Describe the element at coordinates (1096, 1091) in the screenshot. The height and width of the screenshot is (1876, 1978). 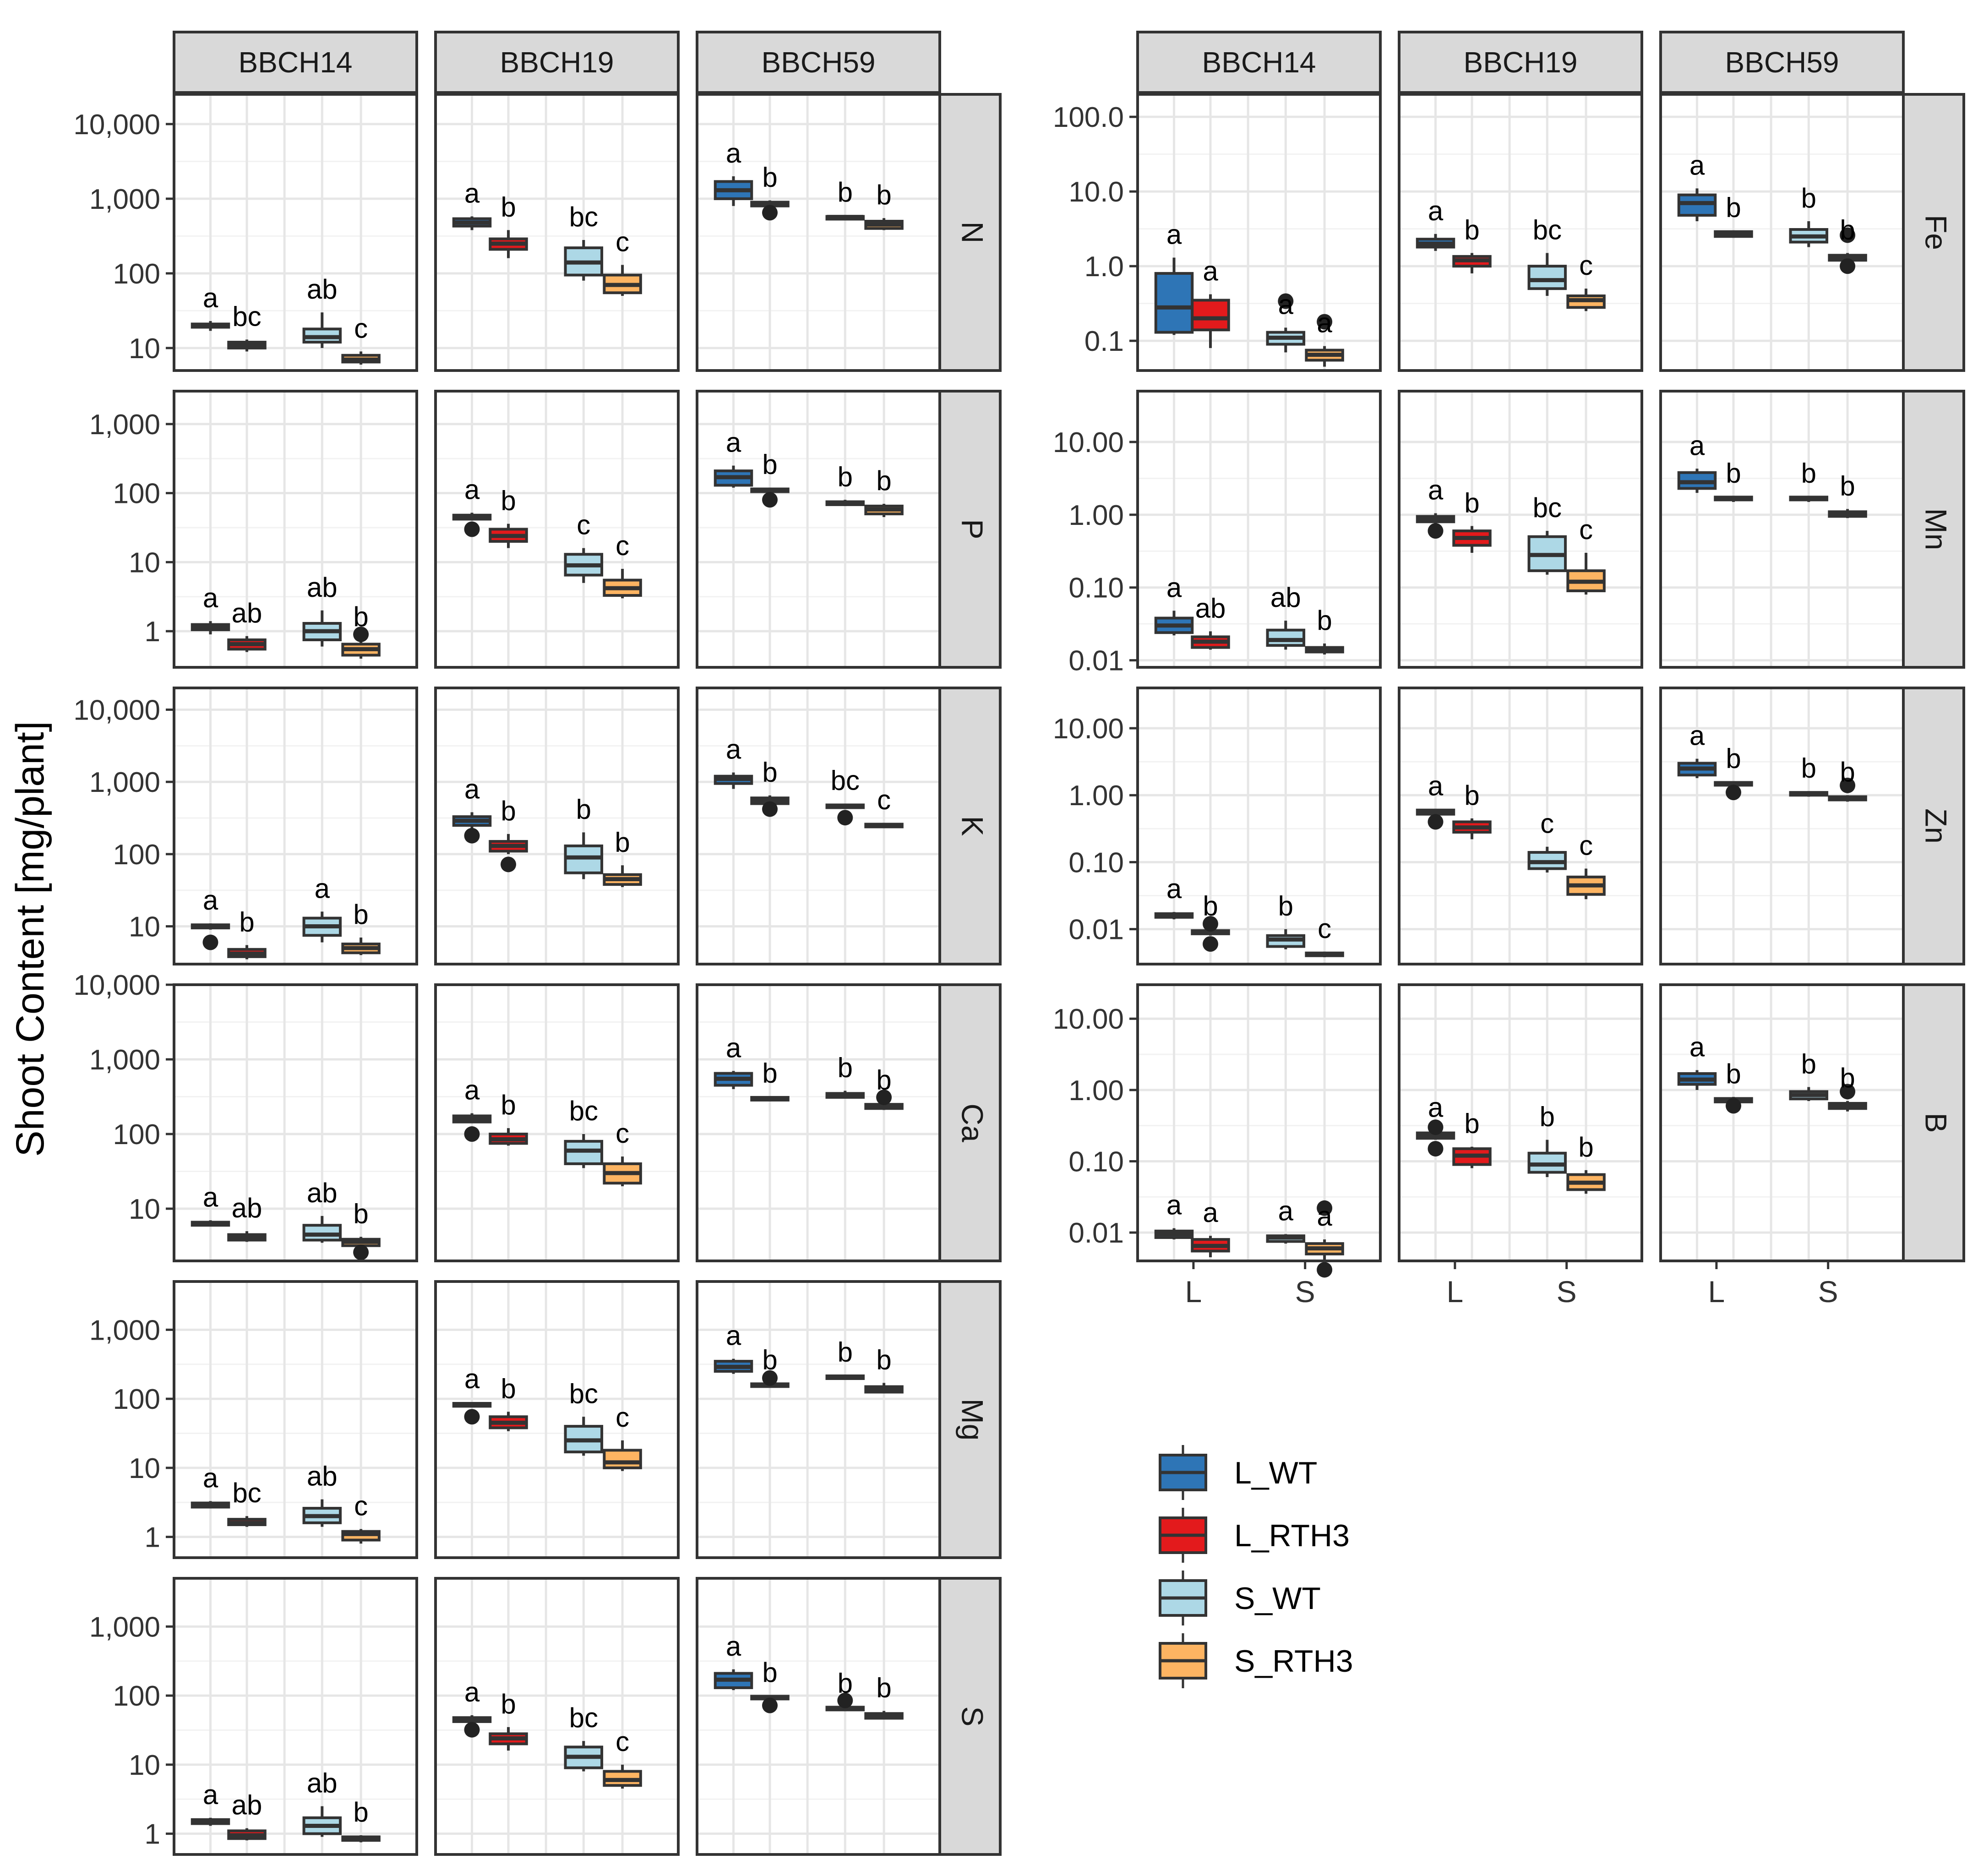
I see `y-tick-label: 1.00` at that location.